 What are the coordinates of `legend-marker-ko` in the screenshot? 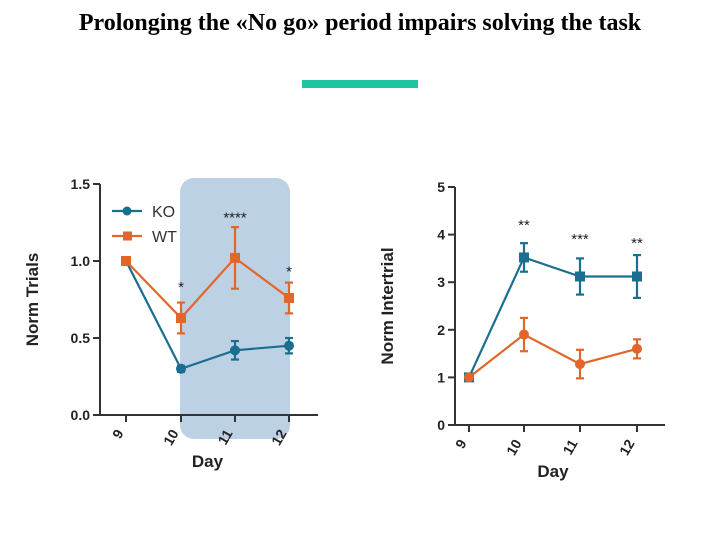 It's located at (127, 211).